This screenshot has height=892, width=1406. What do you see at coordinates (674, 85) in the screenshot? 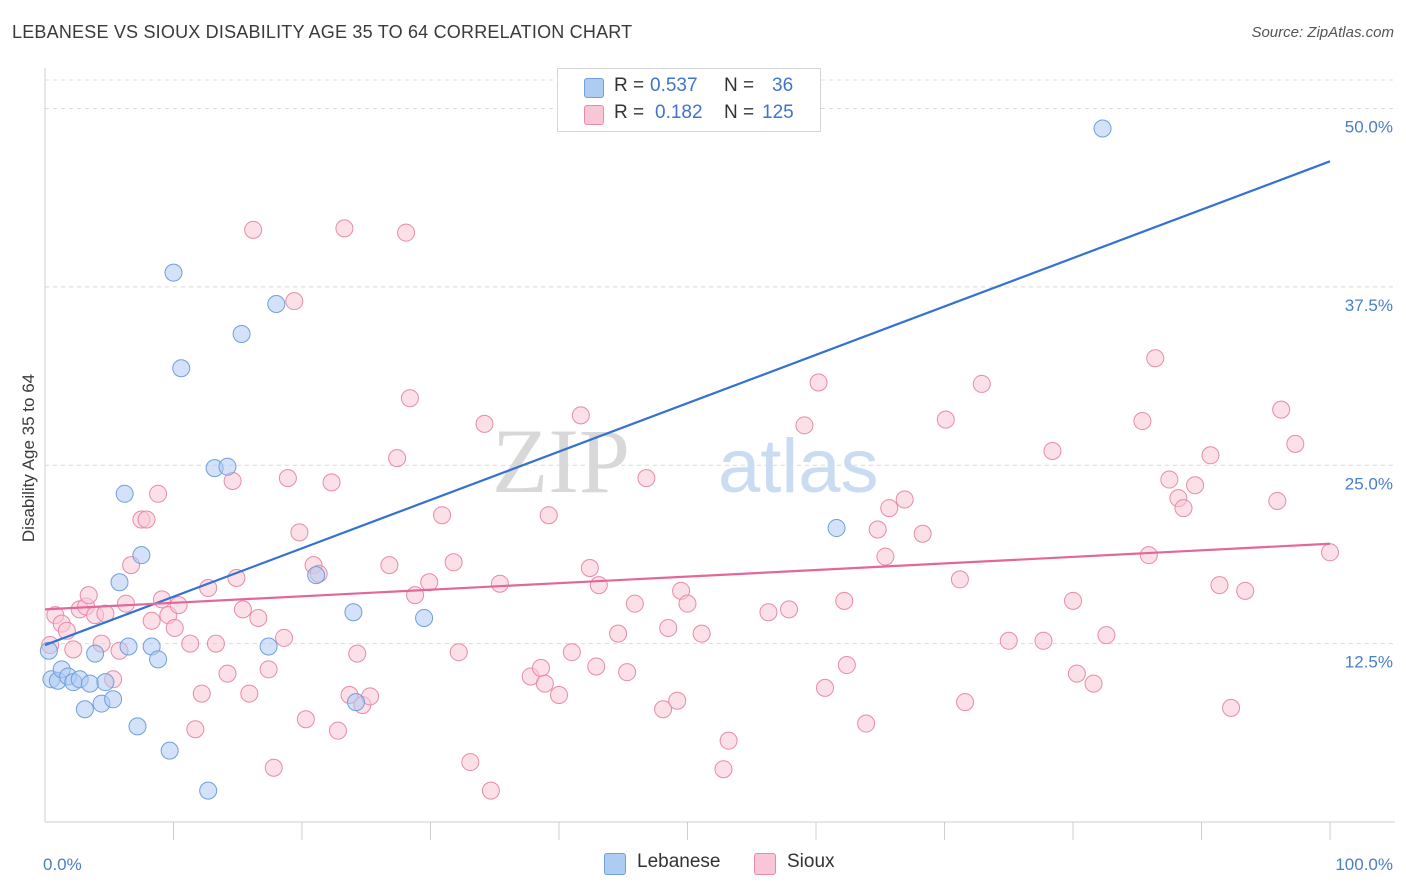
I see `legend-r-value: 0.537` at bounding box center [674, 85].